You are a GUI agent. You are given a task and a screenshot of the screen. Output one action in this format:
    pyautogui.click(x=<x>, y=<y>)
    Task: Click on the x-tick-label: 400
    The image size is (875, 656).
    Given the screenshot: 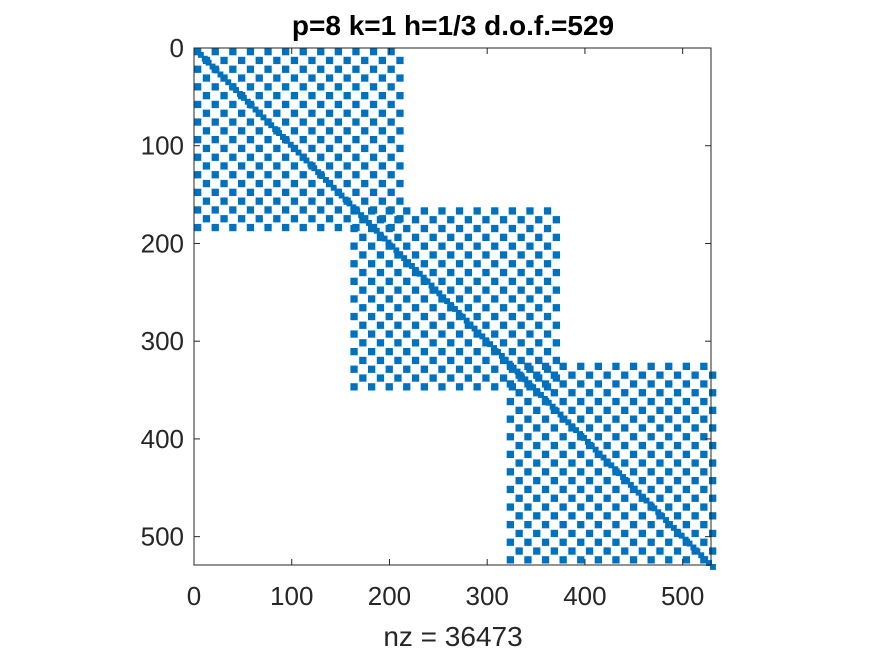 What is the action you would take?
    pyautogui.click(x=584, y=596)
    